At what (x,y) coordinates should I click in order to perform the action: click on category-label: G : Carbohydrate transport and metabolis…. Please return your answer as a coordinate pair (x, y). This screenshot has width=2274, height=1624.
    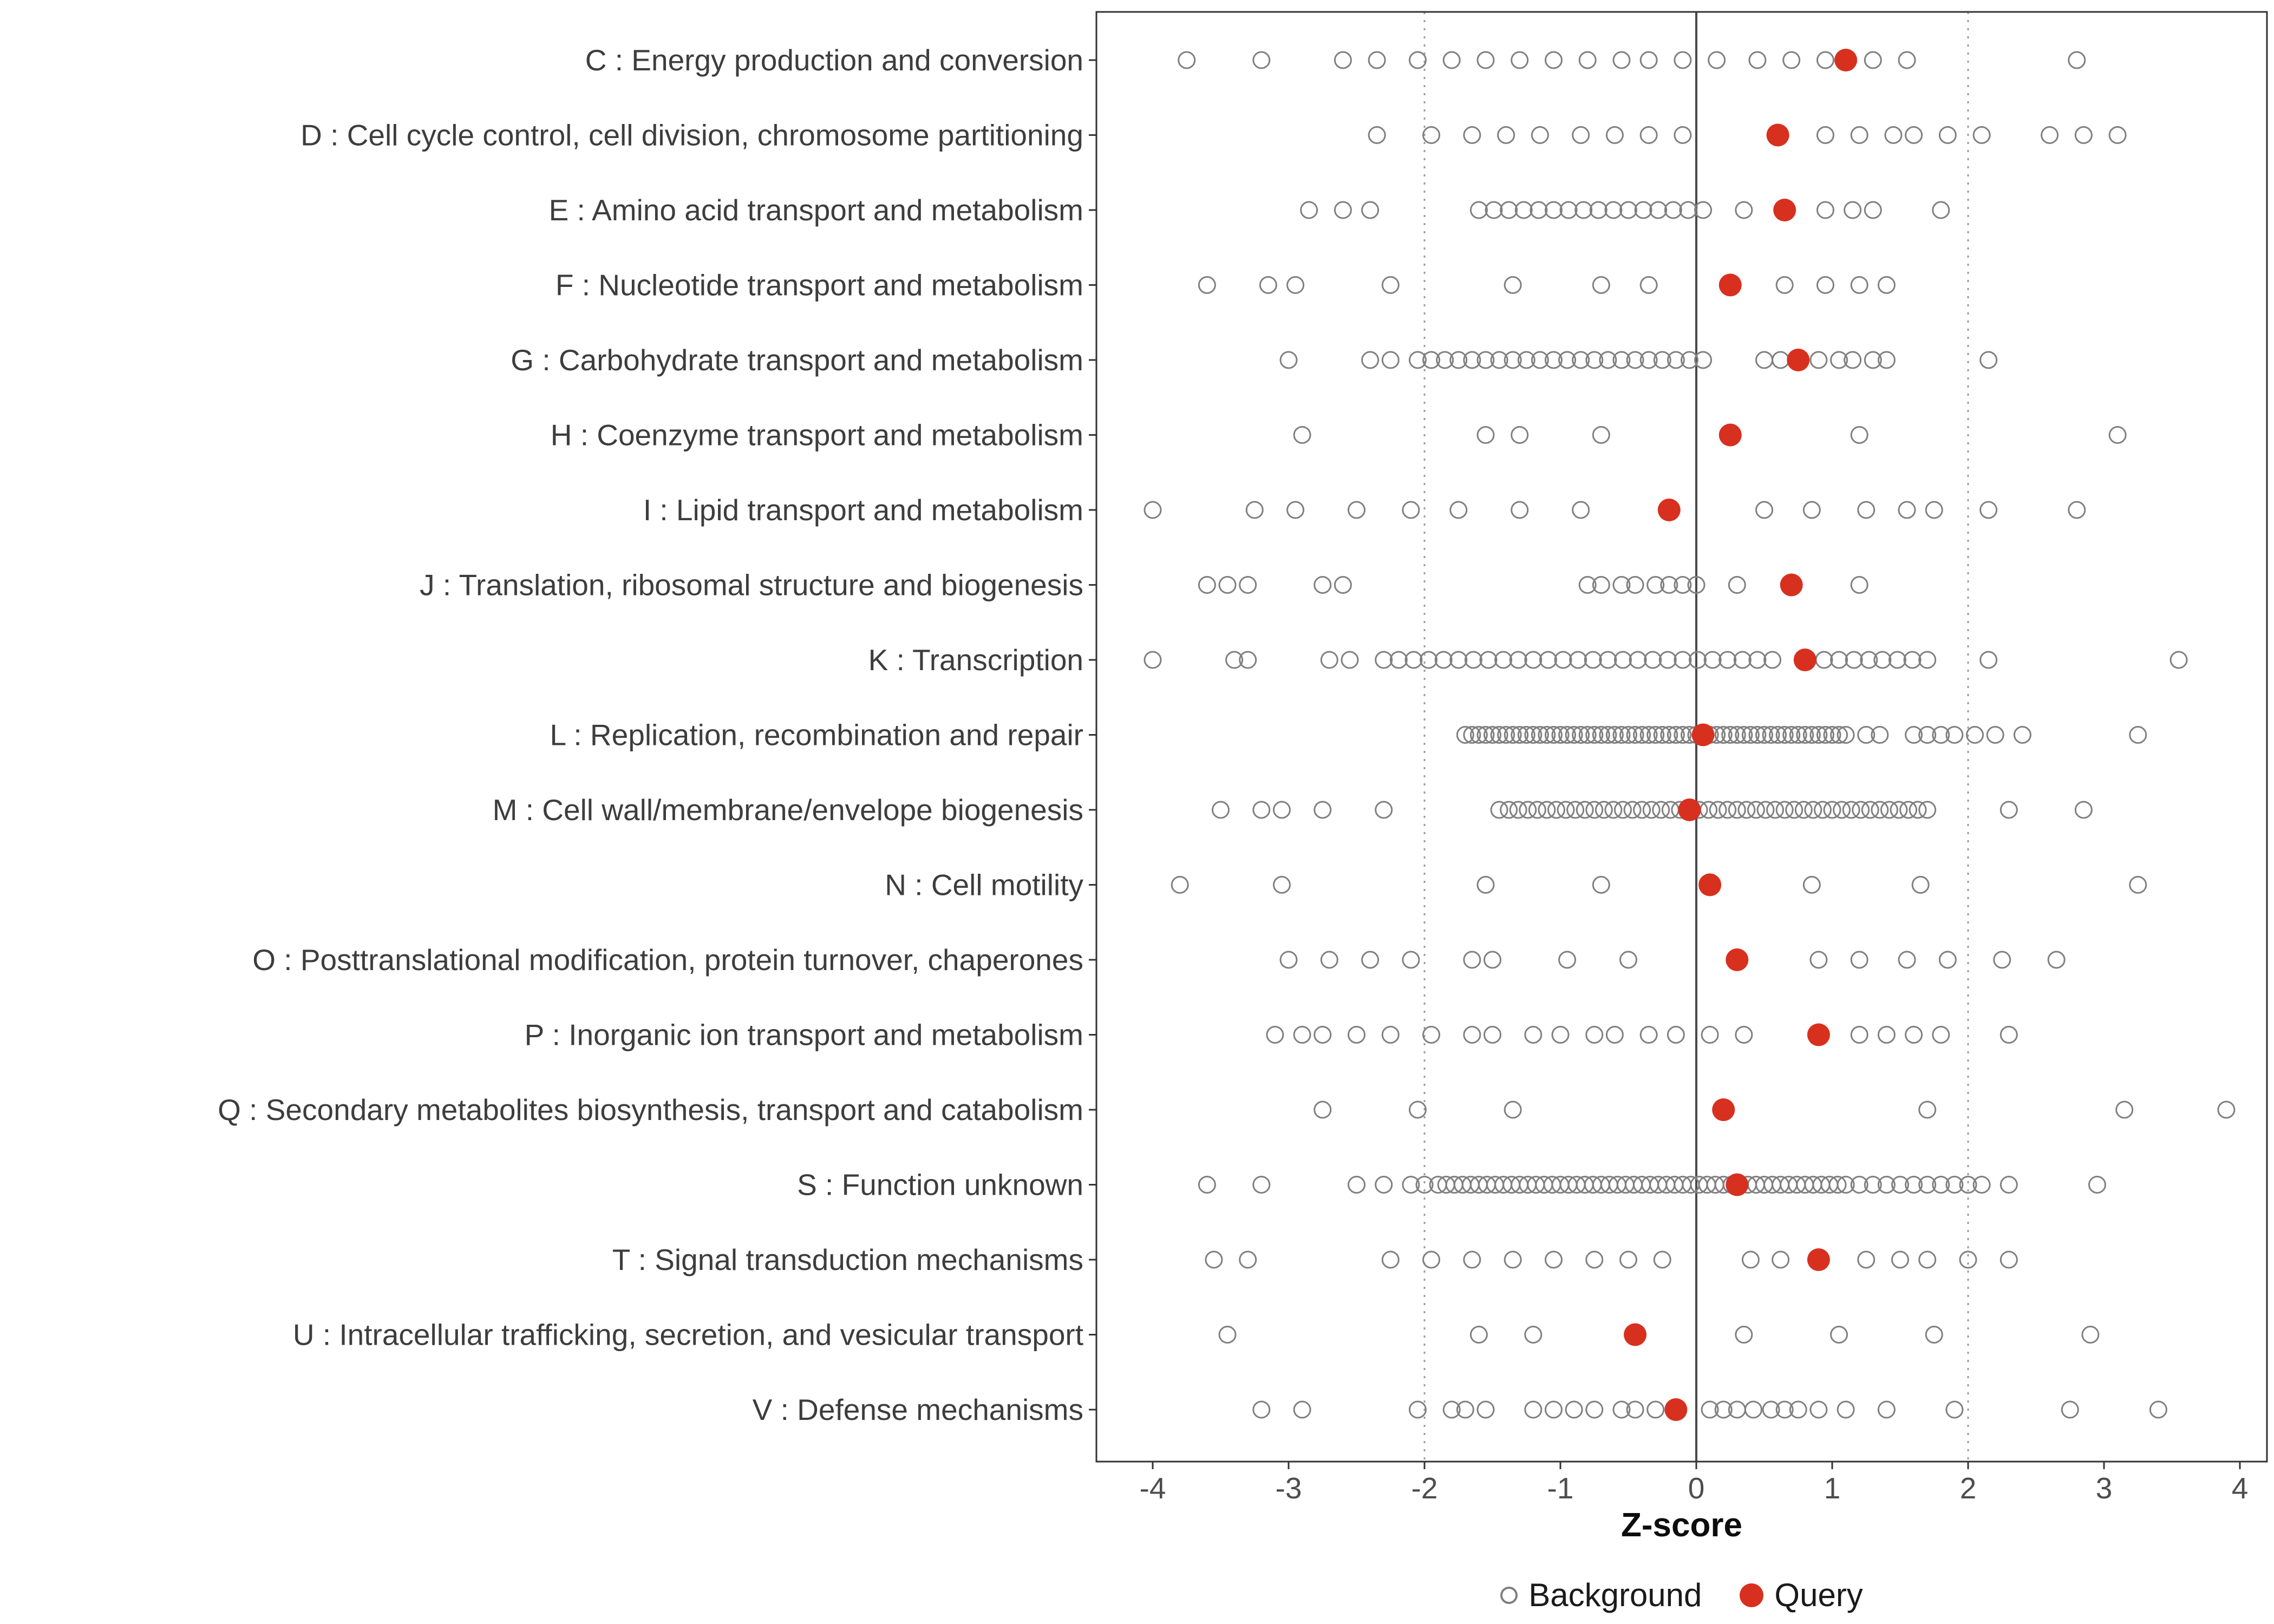
    Looking at the image, I should click on (797, 360).